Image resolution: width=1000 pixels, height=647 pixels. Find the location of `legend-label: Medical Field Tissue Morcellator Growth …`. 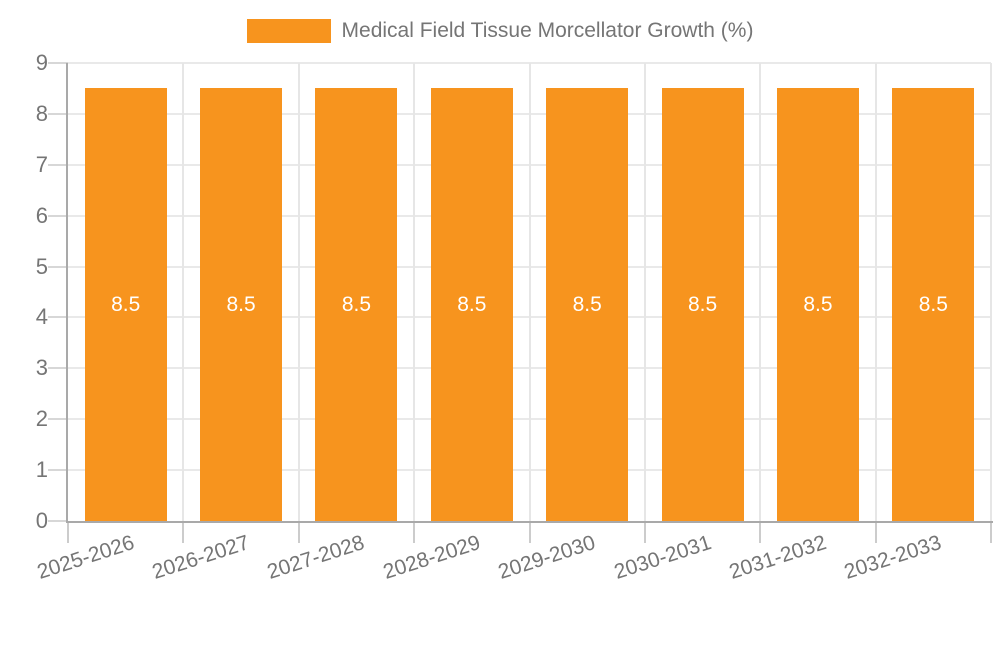

legend-label: Medical Field Tissue Morcellator Growth … is located at coordinates (547, 30).